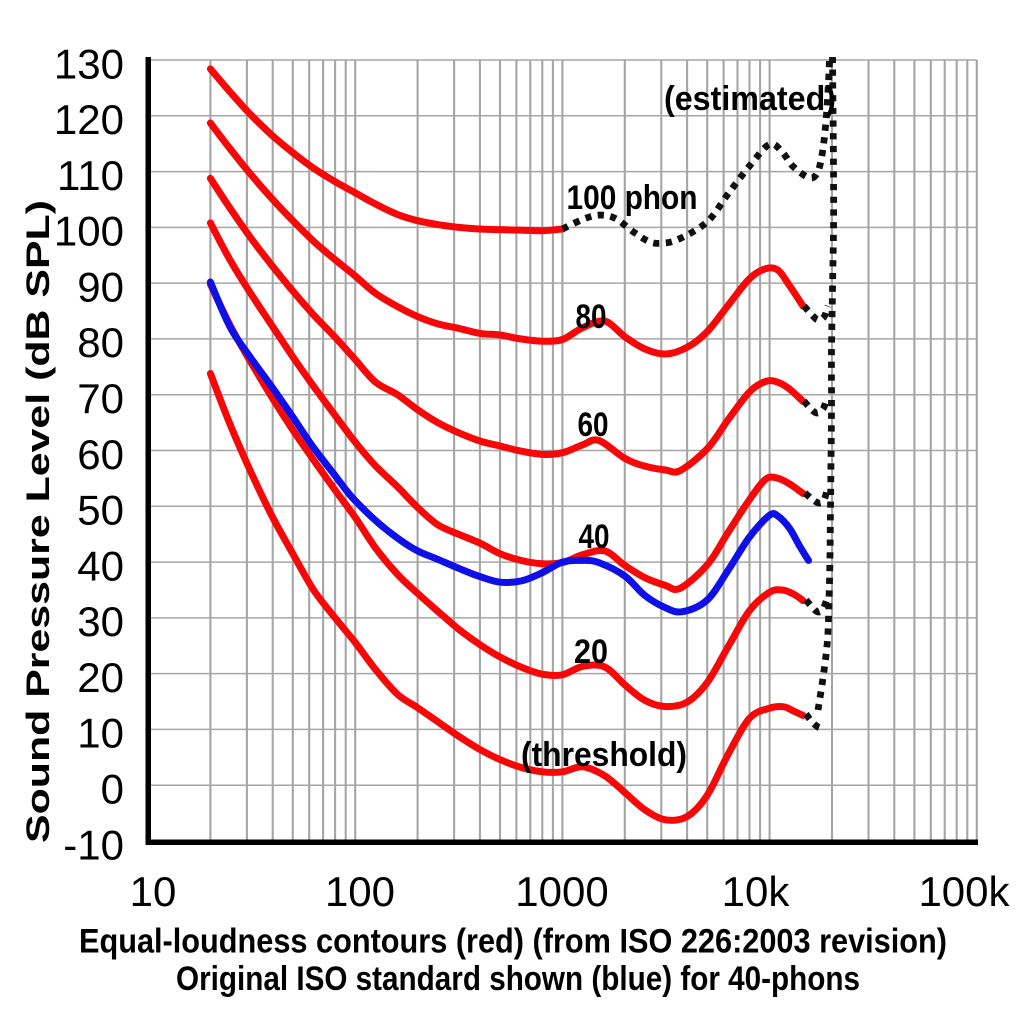 The image size is (1035, 1035). Describe the element at coordinates (93, 844) in the screenshot. I see `svg-text: -10` at that location.